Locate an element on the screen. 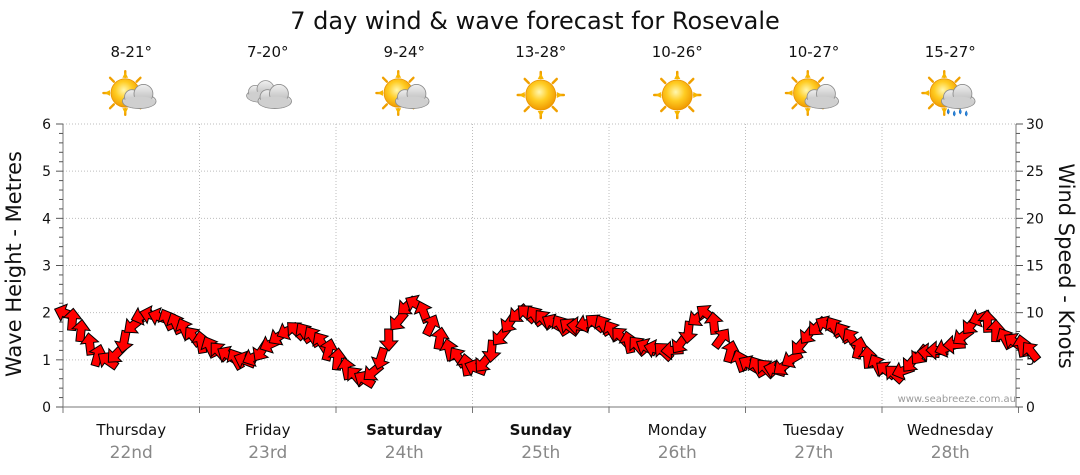  day-date-label: 27th is located at coordinates (813, 453).